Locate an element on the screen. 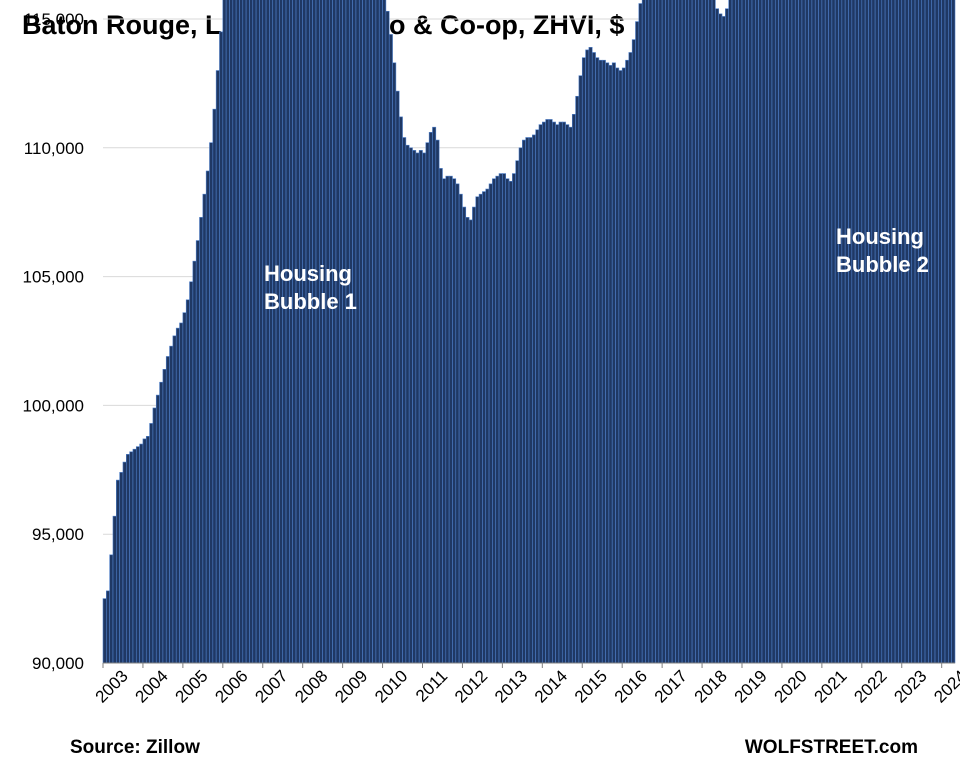  credit-note: WOLFSTREET.com is located at coordinates (831, 747).